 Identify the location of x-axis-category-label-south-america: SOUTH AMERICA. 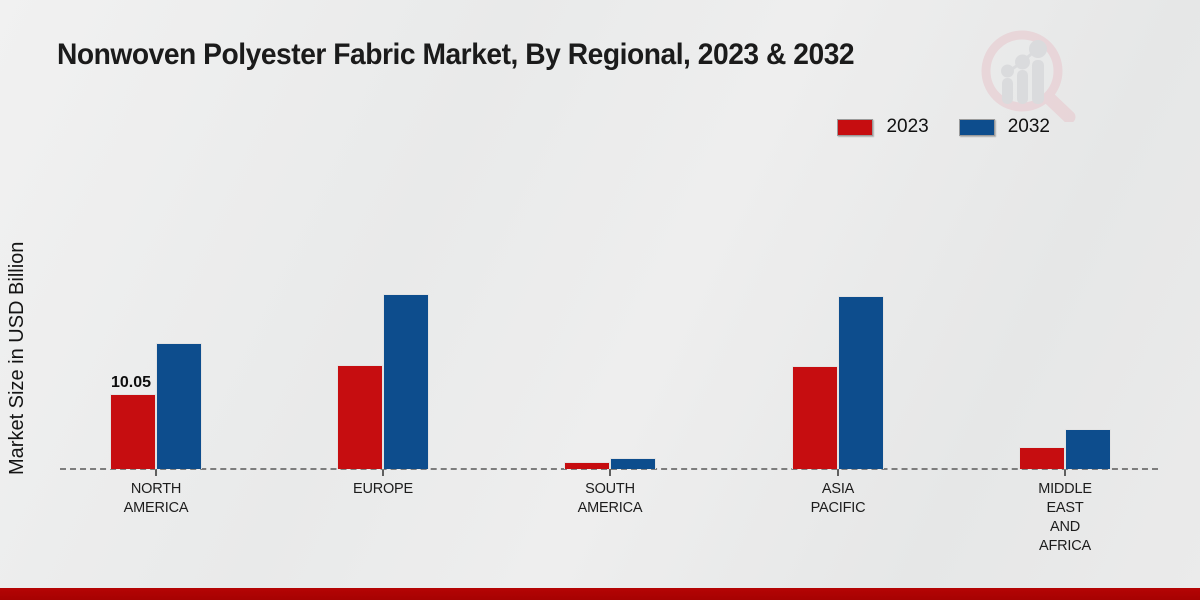
(610, 498).